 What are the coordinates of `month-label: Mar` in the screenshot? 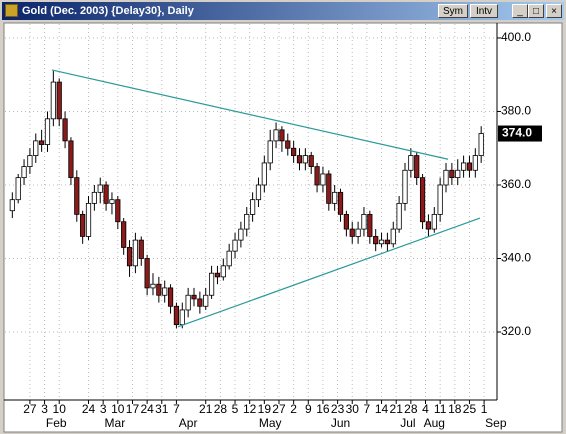 It's located at (115, 423).